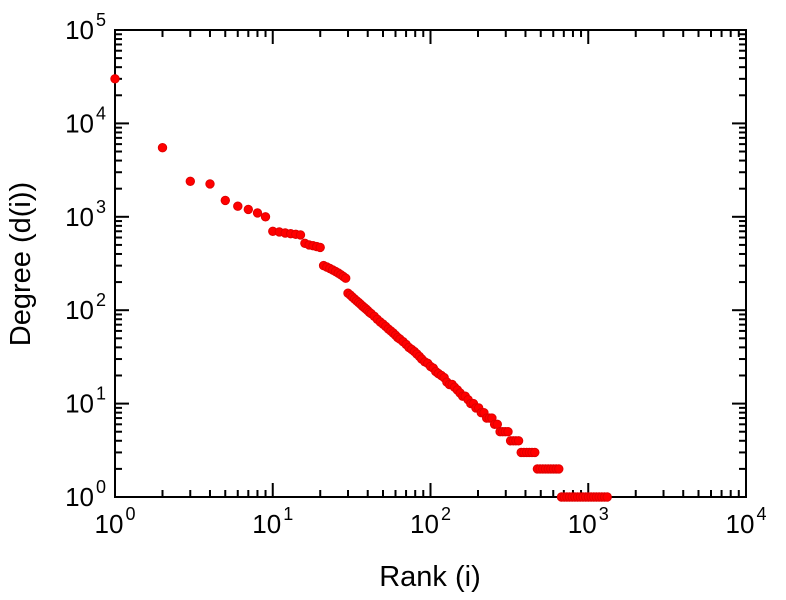  Describe the element at coordinates (430, 521) in the screenshot. I see `x-tick-label: 10 2` at that location.